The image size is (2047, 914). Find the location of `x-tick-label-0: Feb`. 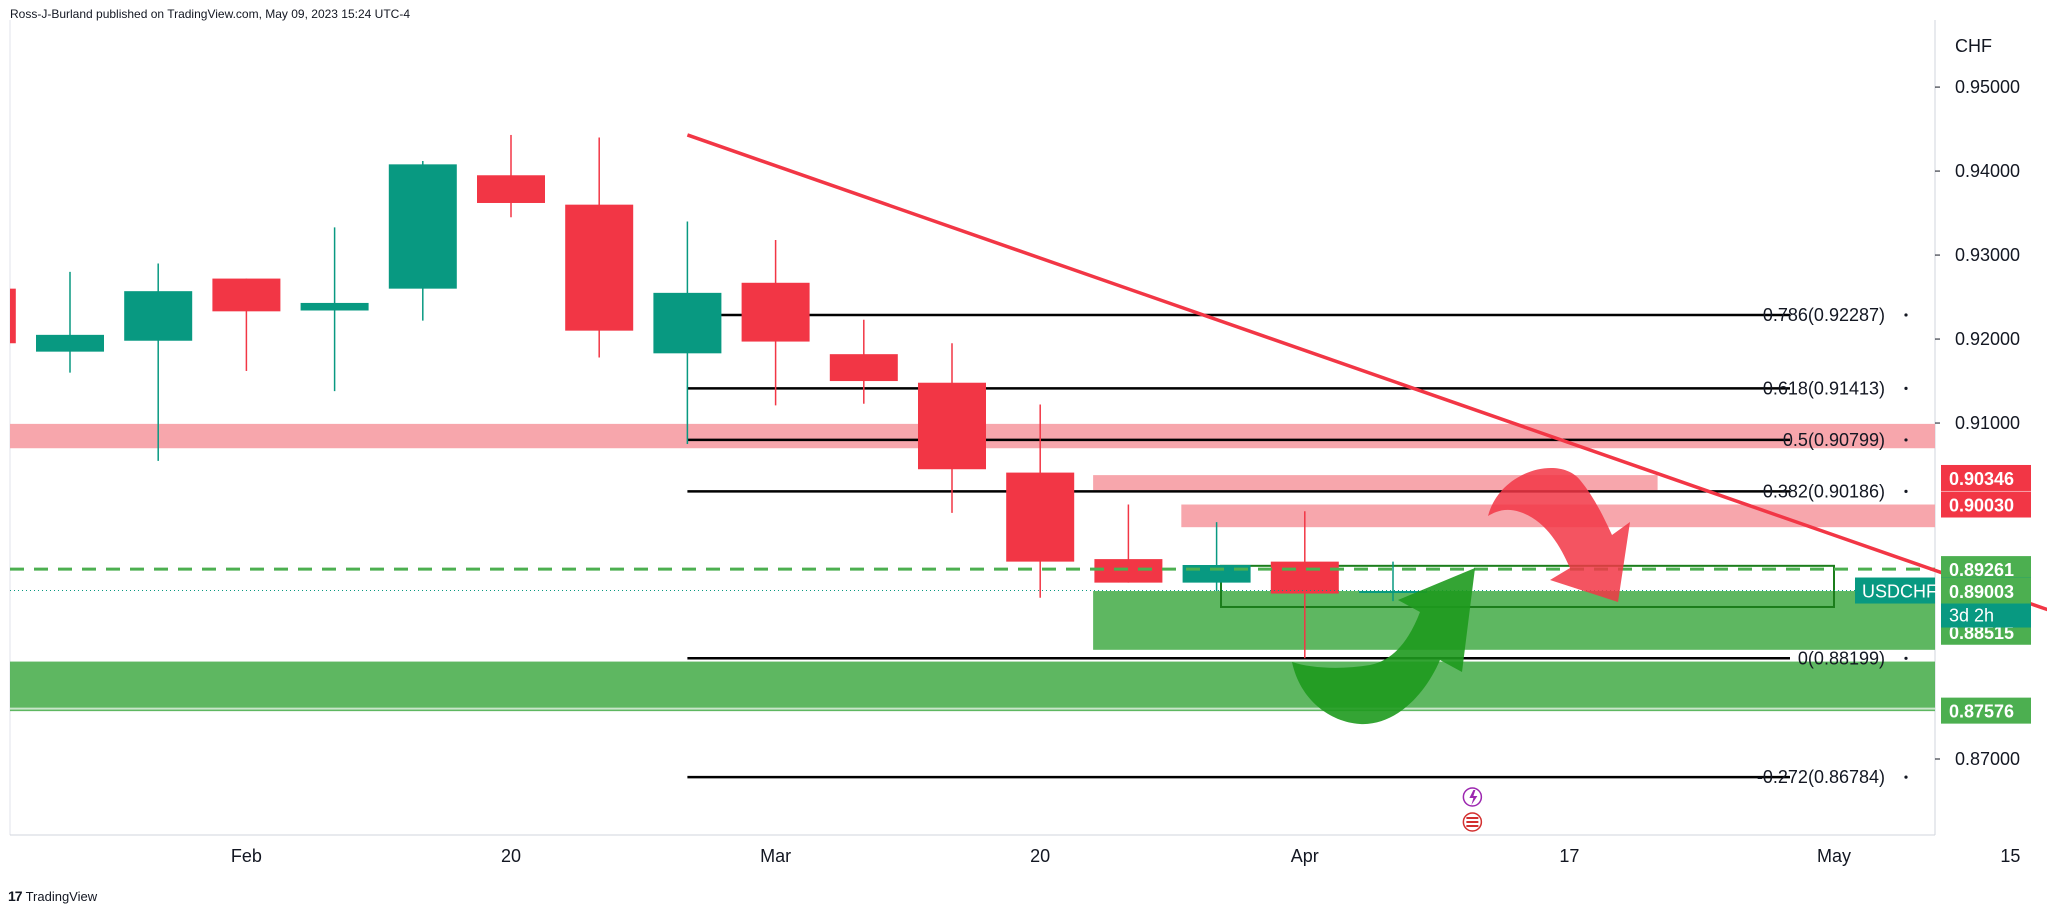

x-tick-label-0: Feb is located at coordinates (246, 856).